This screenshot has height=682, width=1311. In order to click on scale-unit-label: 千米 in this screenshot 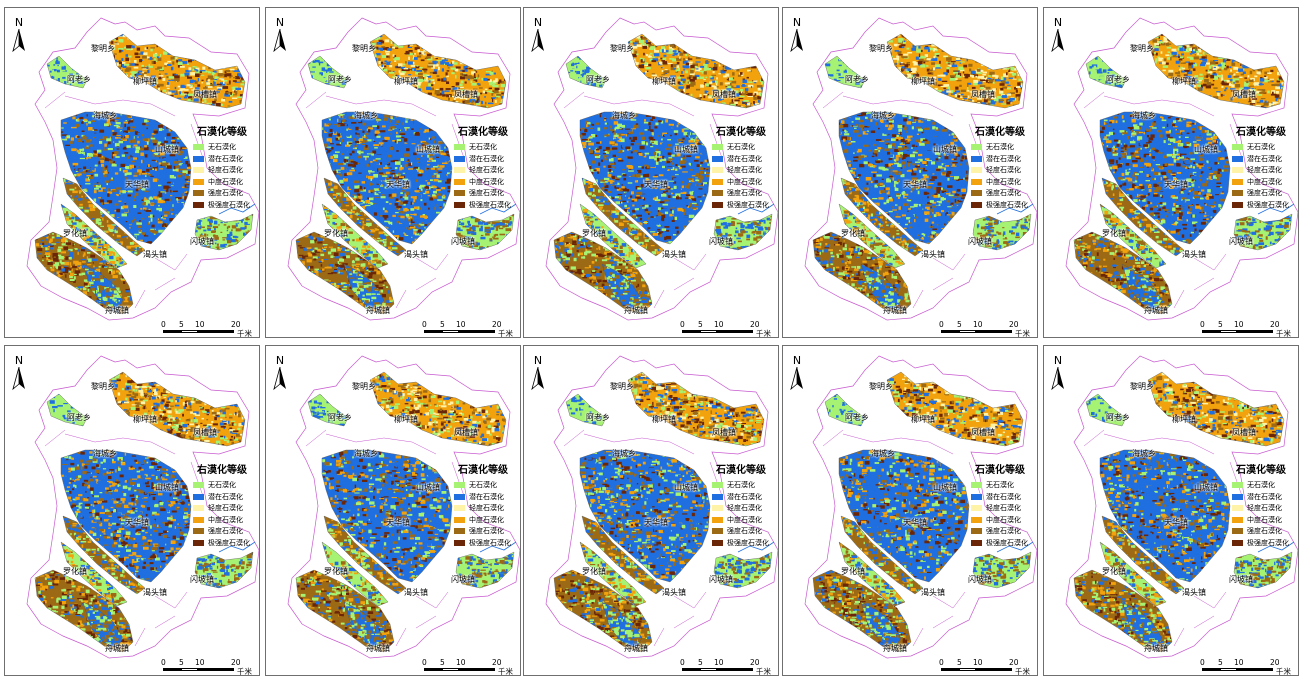, I will do `click(244, 332)`.